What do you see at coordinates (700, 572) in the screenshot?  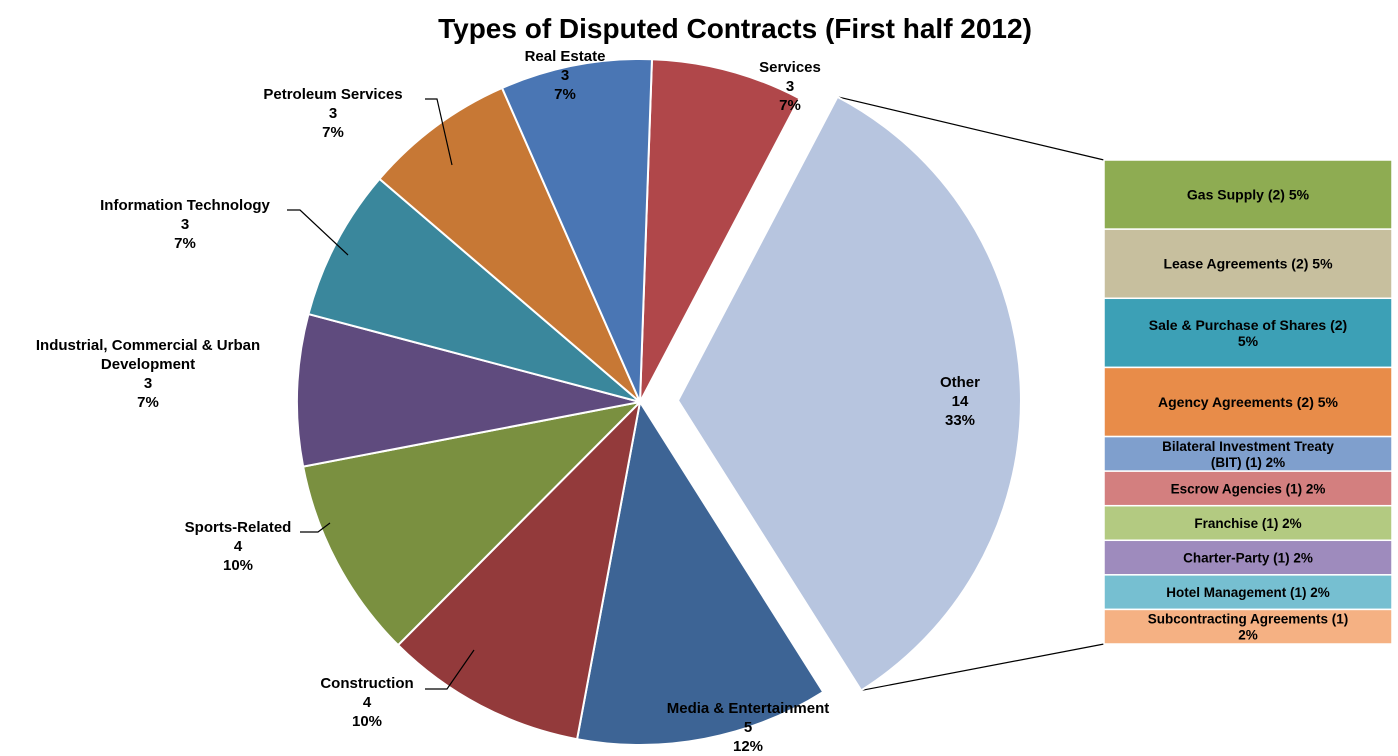 I see `pie-slice-media-and-entertainment` at bounding box center [700, 572].